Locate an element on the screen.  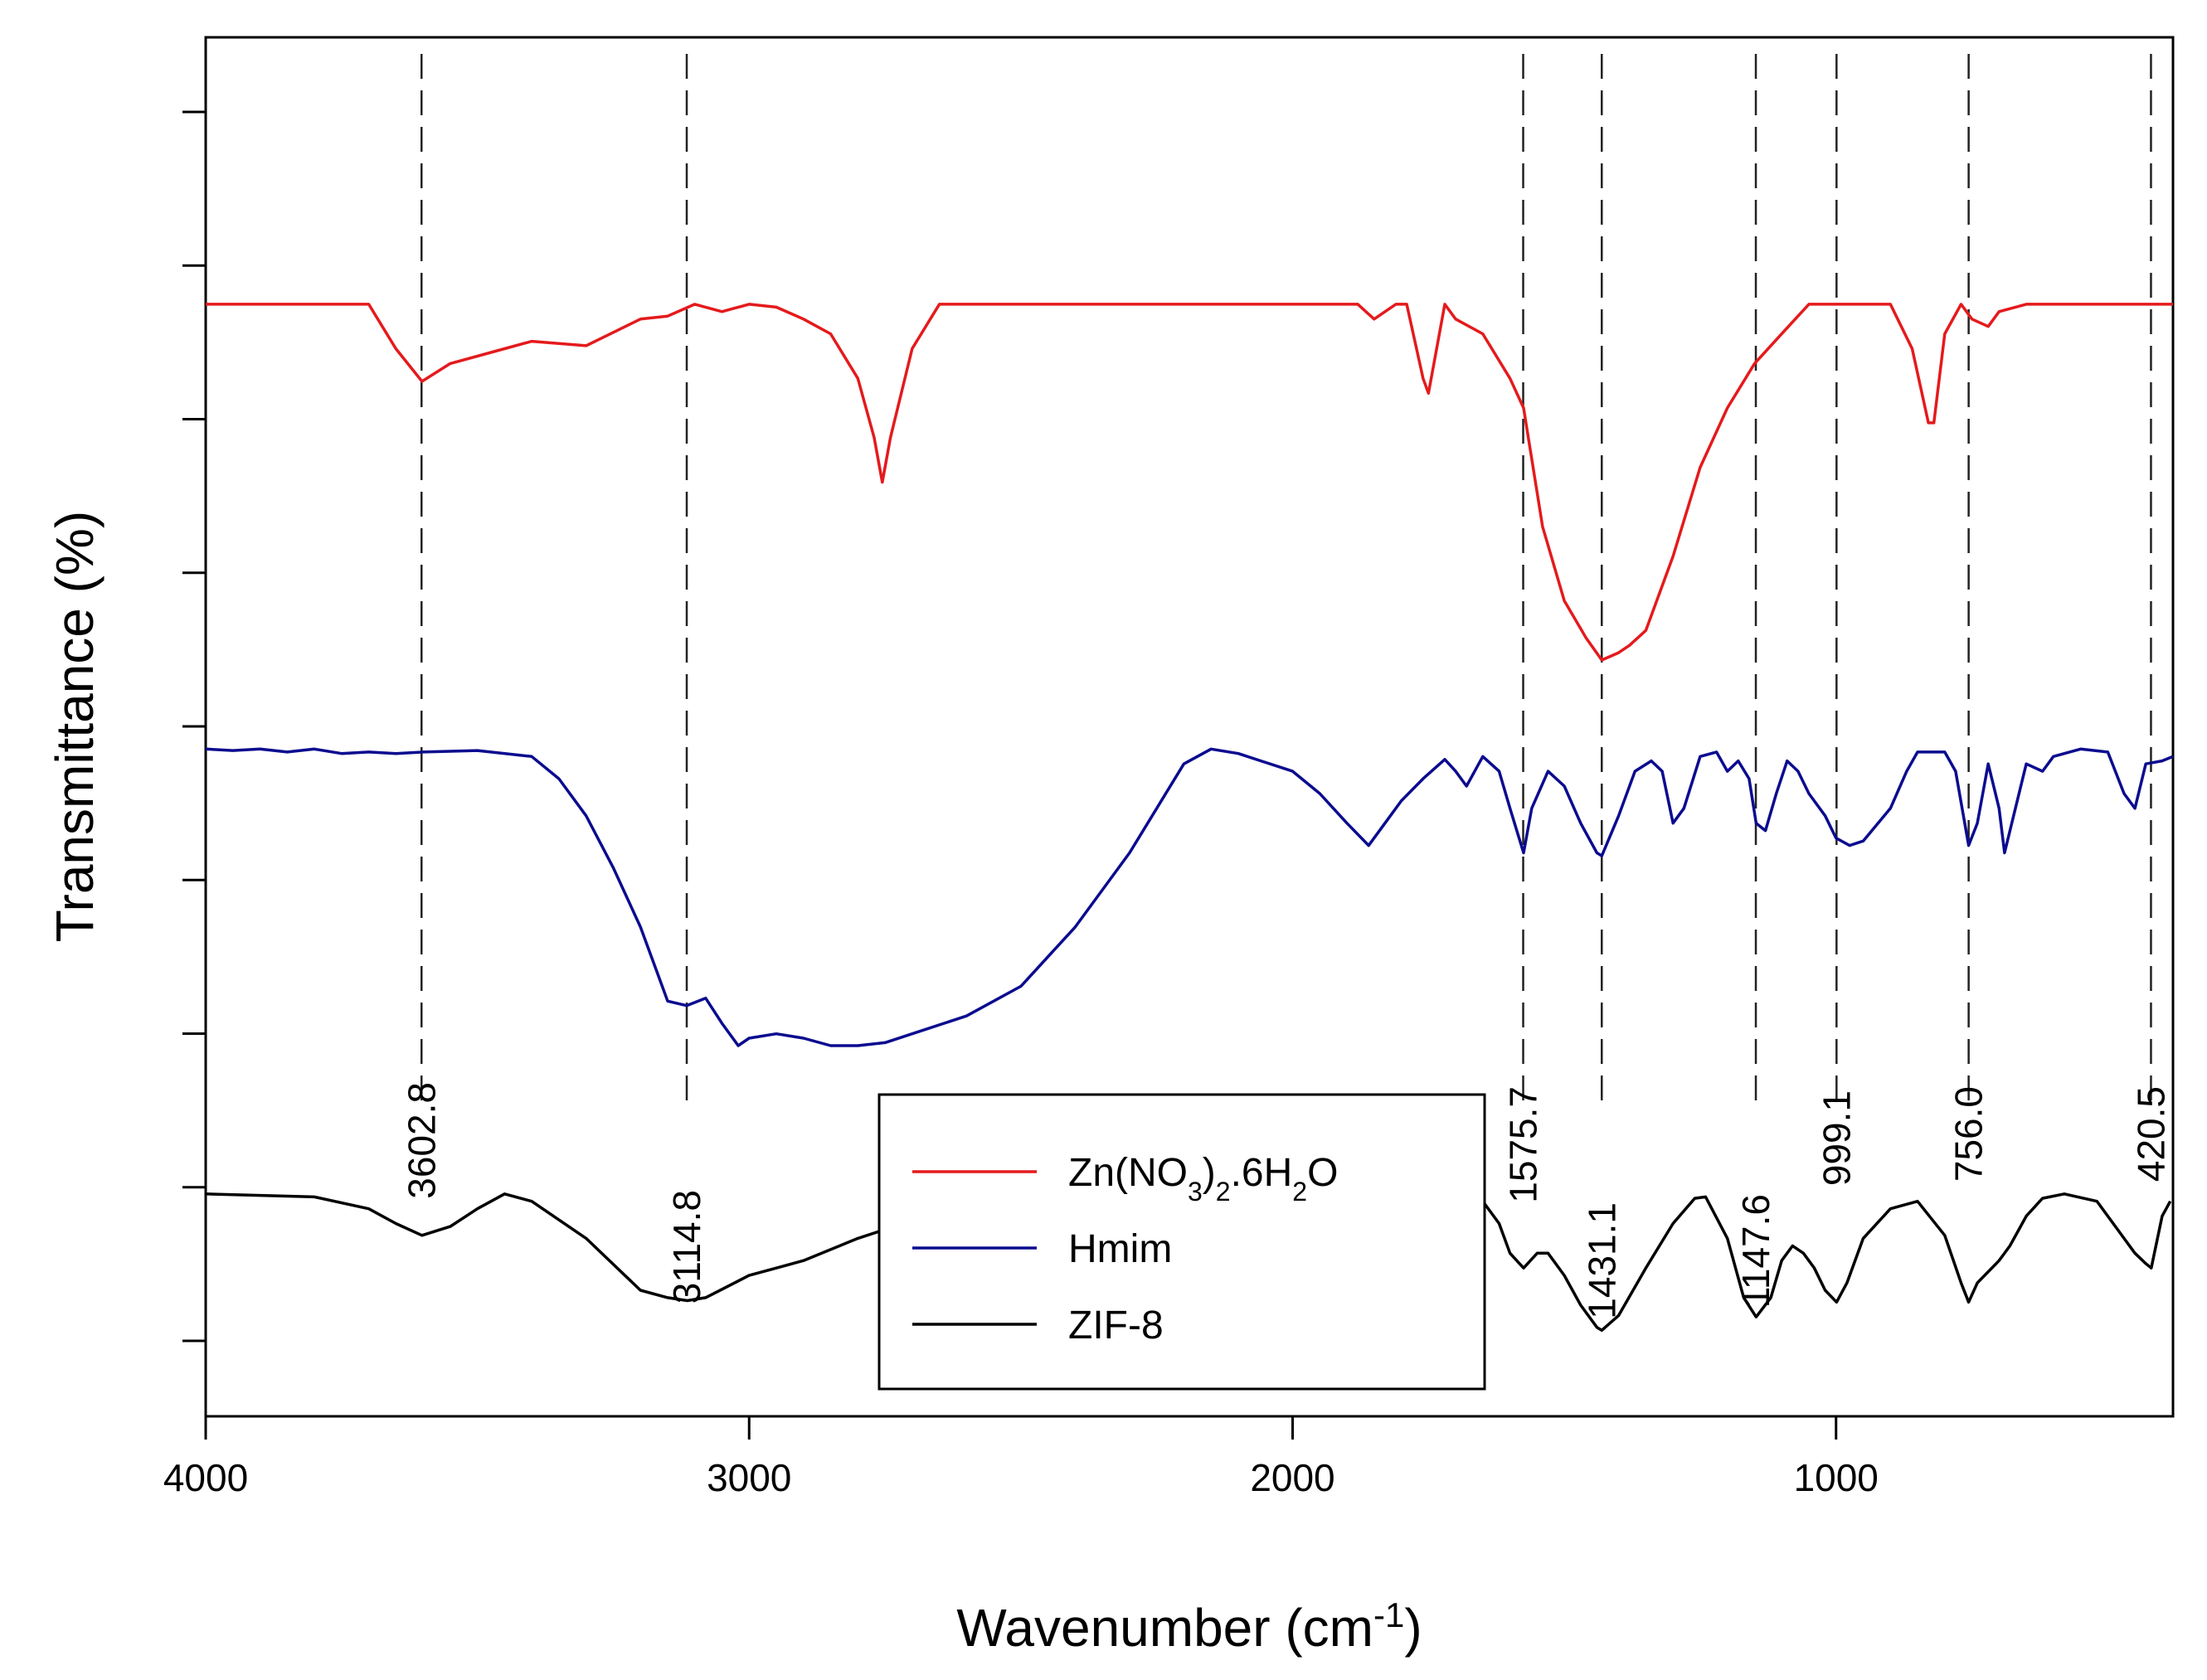
legend-label-1-part-0: Hmim is located at coordinates (1120, 1249).